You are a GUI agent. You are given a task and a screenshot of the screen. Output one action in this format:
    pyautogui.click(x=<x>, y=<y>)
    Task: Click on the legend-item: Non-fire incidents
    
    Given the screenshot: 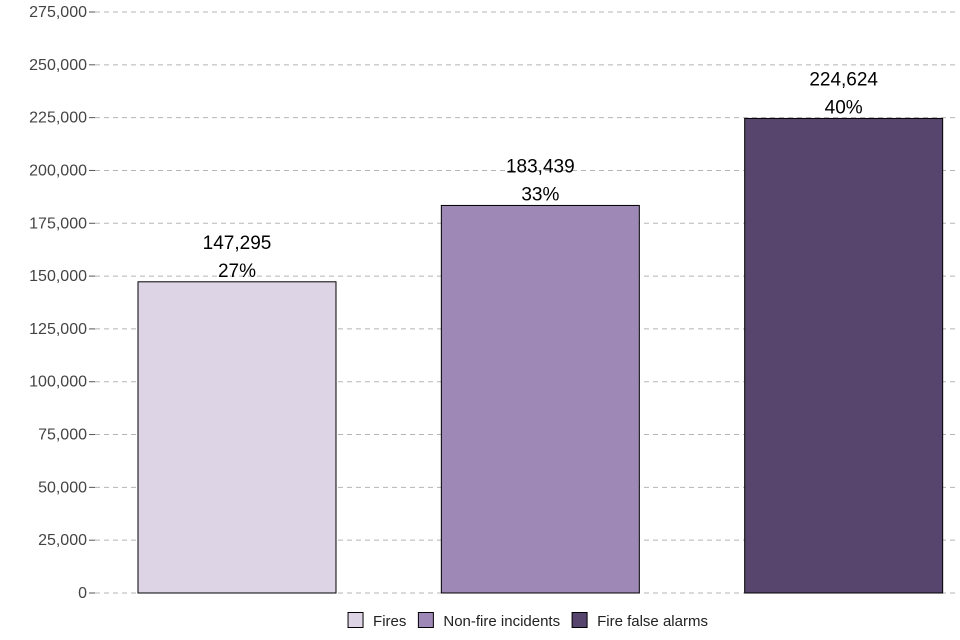 What is the action you would take?
    pyautogui.click(x=488, y=621)
    